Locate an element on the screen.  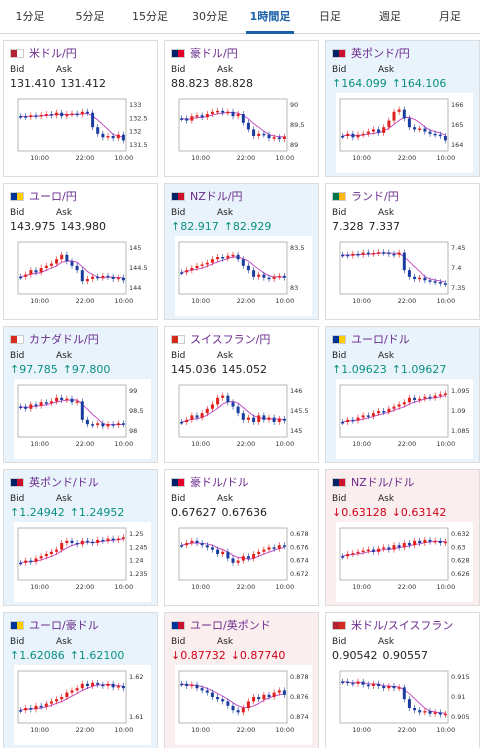
pair-name: ユーロ/円 is located at coordinates (53, 196).